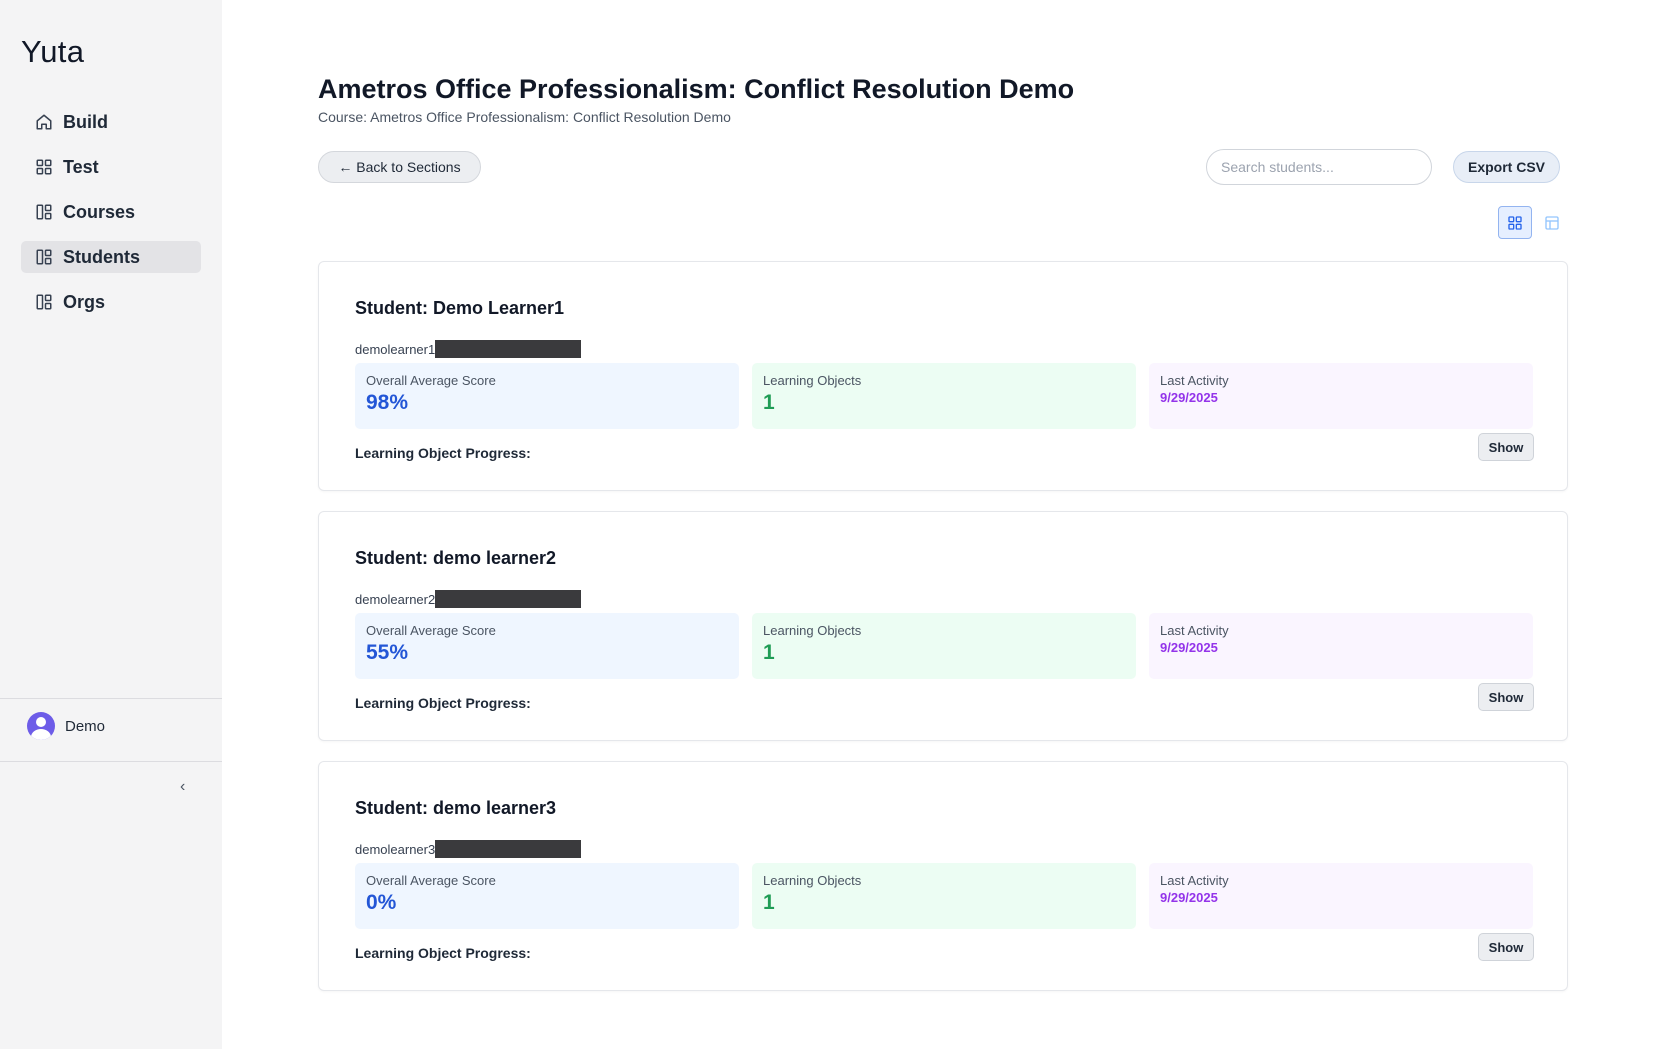 The width and height of the screenshot is (1661, 1049). I want to click on collapse-sidebar-icon: ‹, so click(183, 786).